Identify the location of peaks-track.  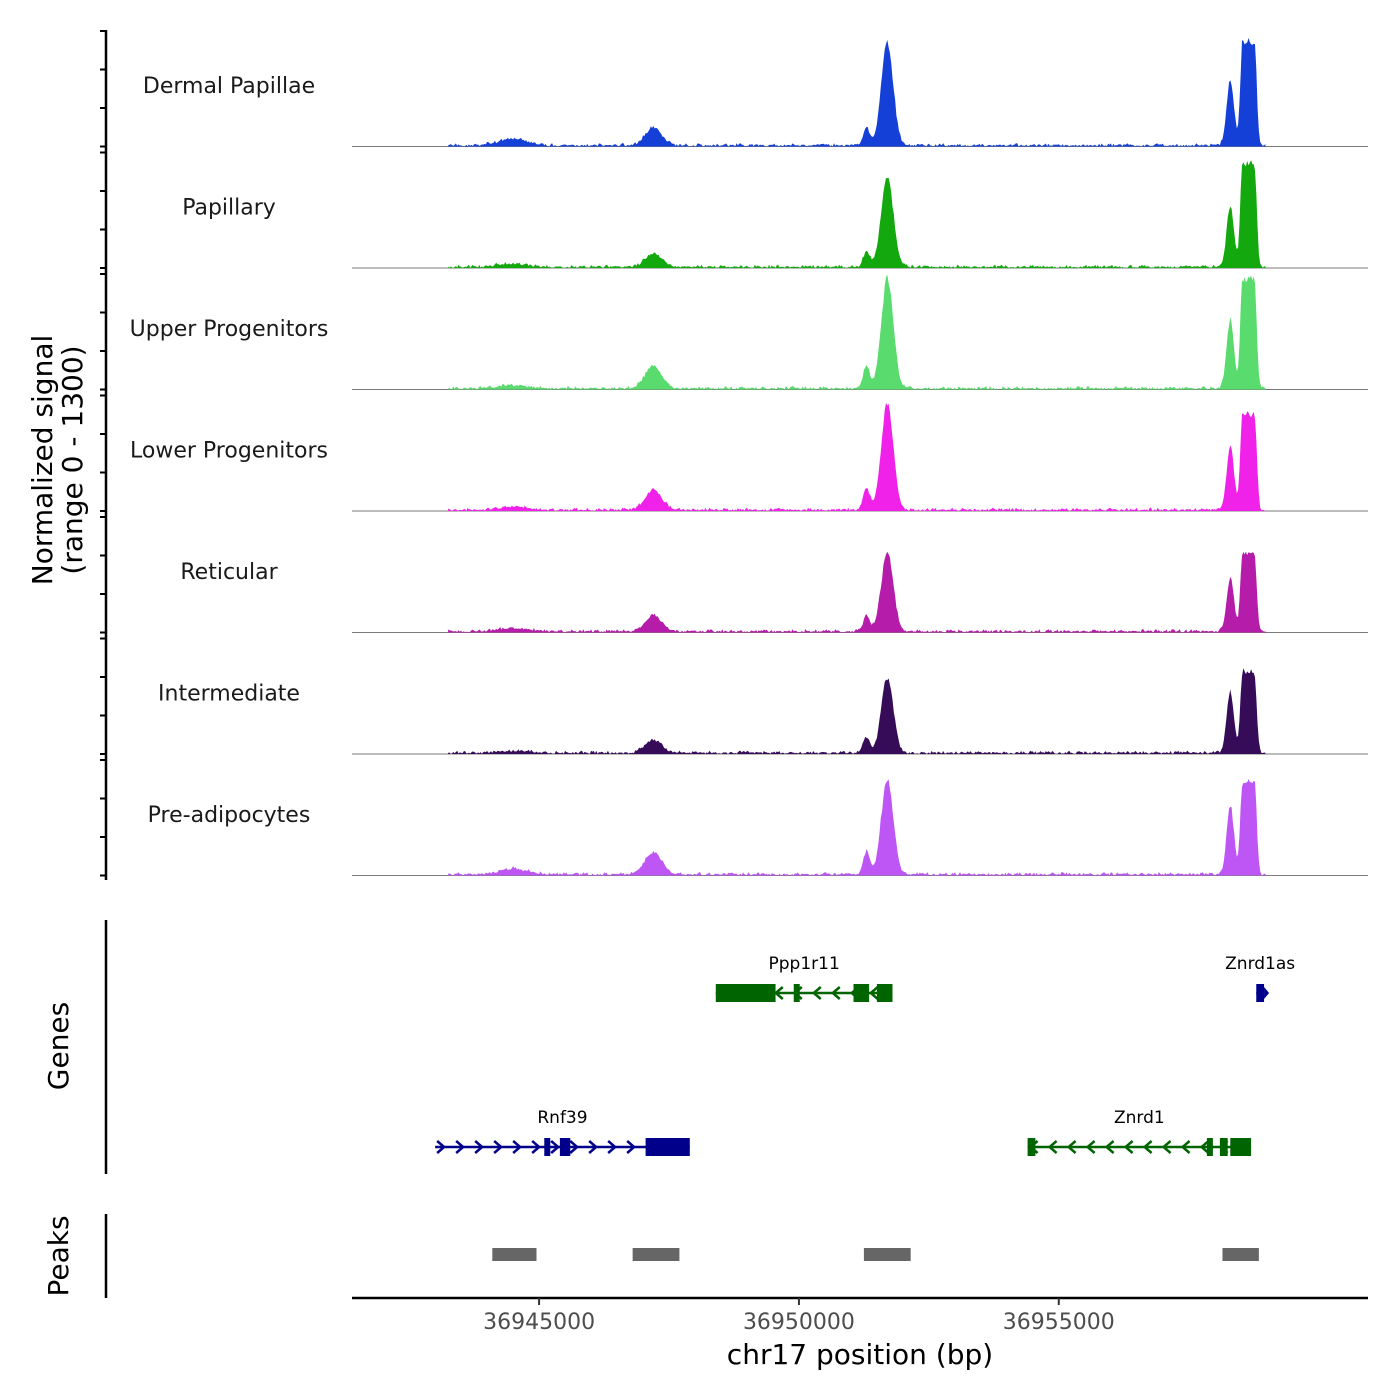
(681, 1256).